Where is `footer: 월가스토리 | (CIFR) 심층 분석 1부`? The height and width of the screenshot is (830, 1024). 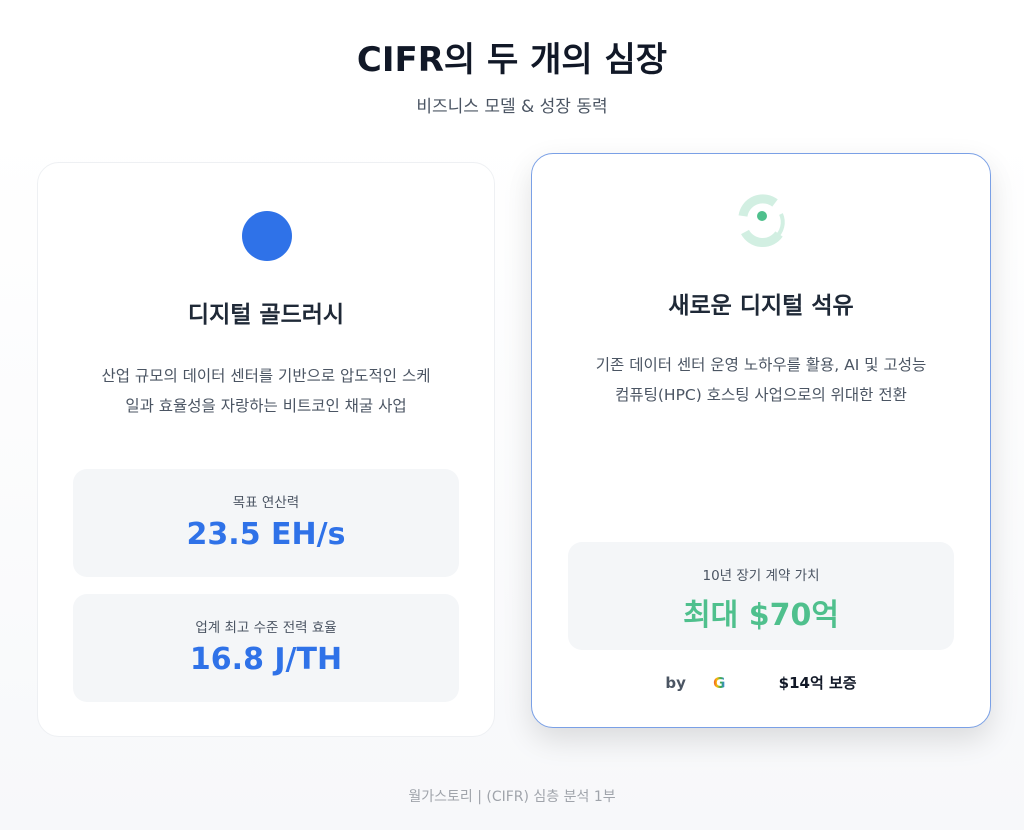 footer: 월가스토리 | (CIFR) 심층 분석 1부 is located at coordinates (512, 797).